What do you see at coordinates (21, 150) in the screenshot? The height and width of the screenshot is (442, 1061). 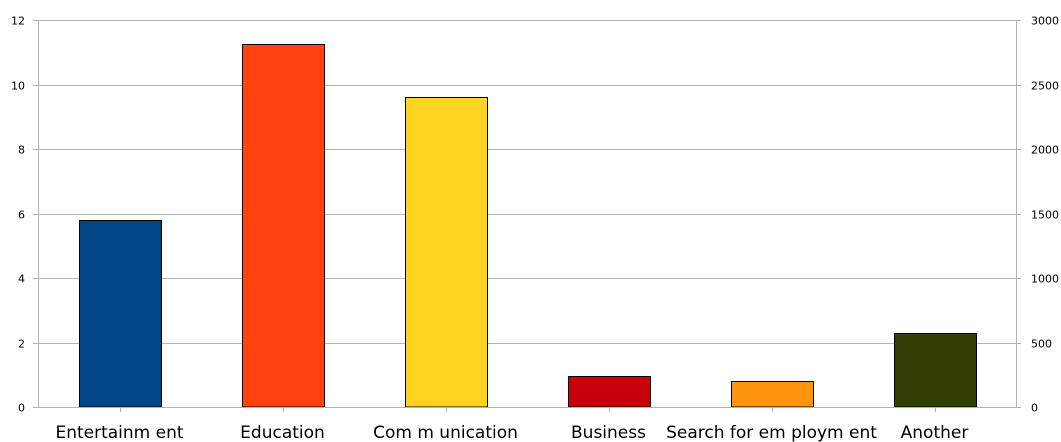 I see `y-tick-label: 8` at bounding box center [21, 150].